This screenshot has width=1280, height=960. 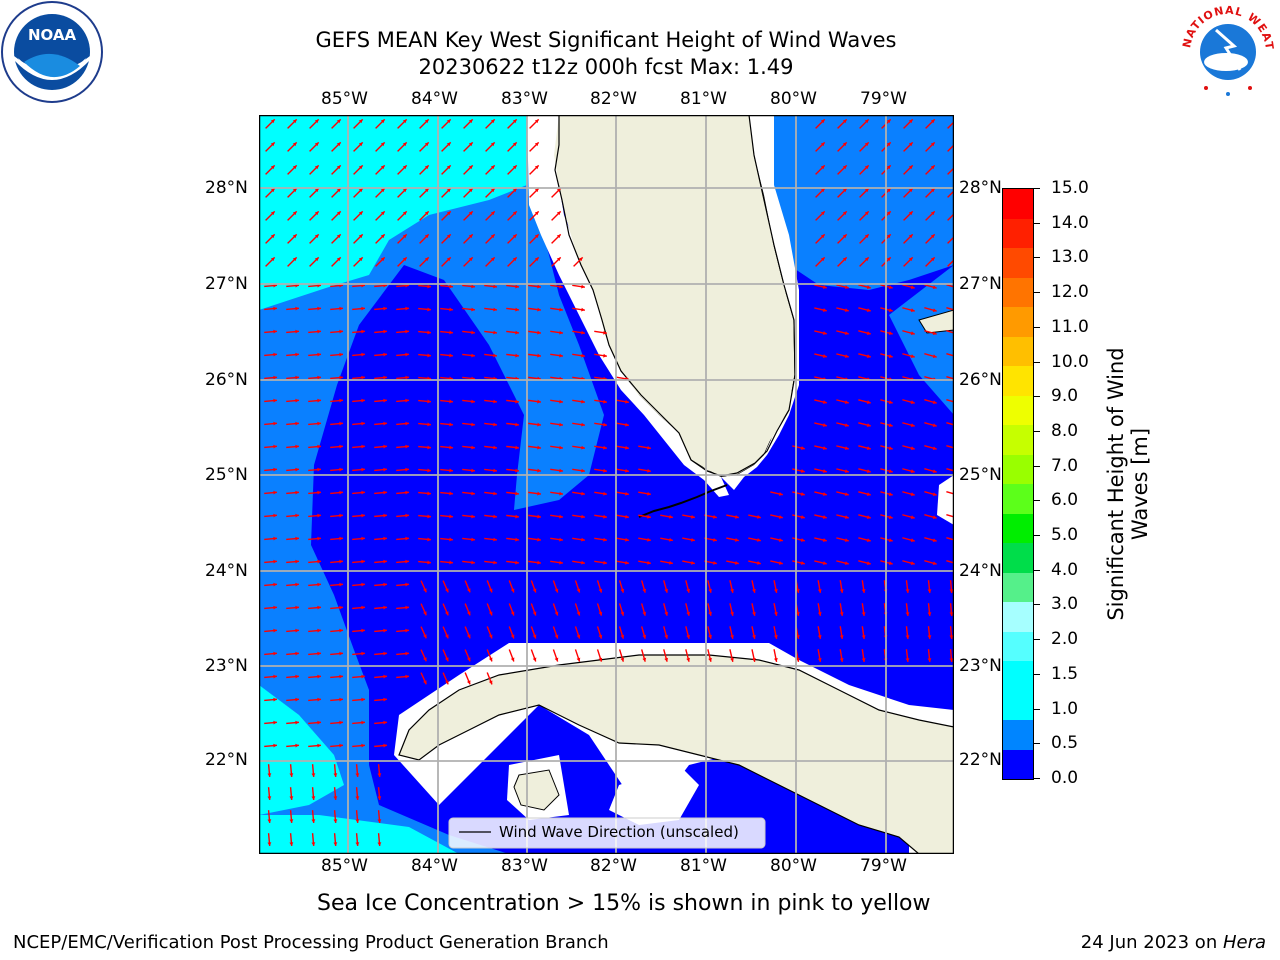 What do you see at coordinates (1018, 587) in the screenshot?
I see `colorbar-segment` at bounding box center [1018, 587].